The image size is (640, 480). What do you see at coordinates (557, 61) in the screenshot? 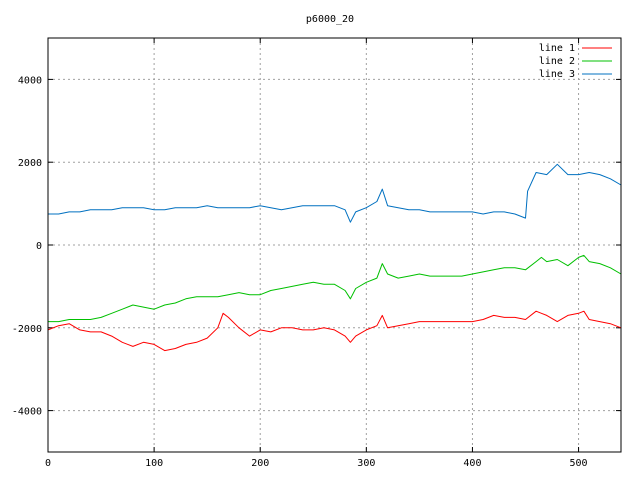
I see `legend-label: line 2` at bounding box center [557, 61].